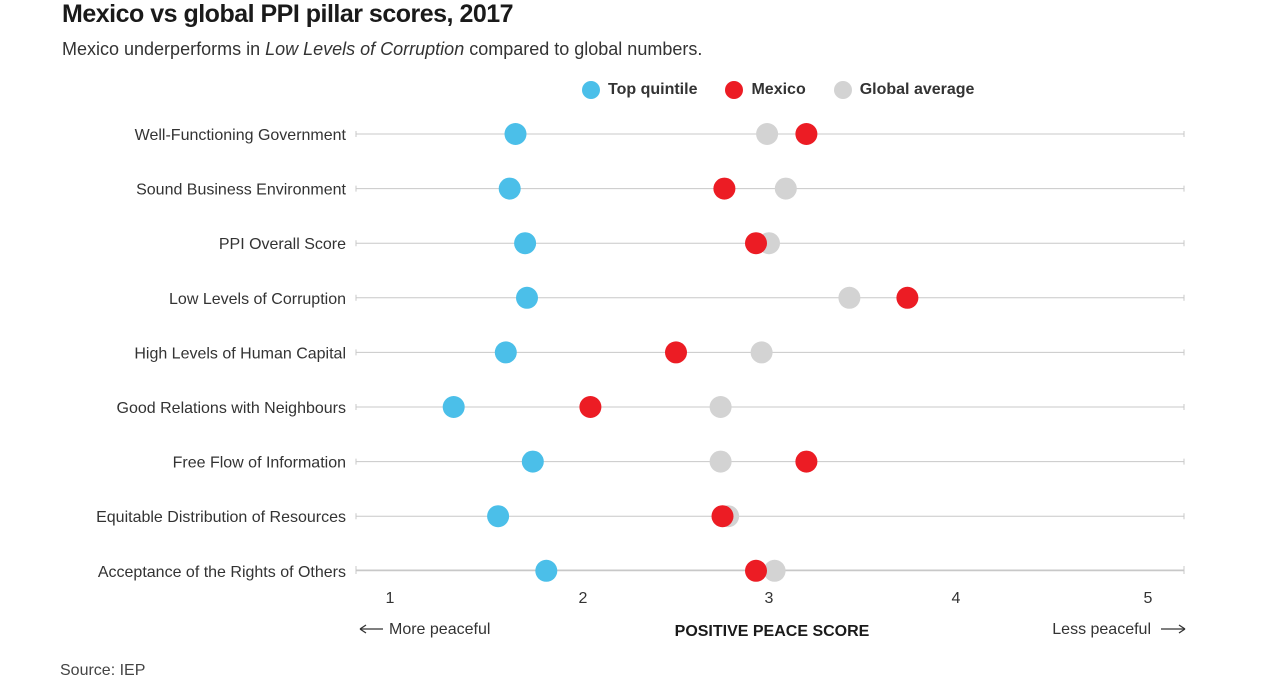 The image size is (1271, 688). What do you see at coordinates (546, 570) in the screenshot?
I see `point-top-quintile-acceptance-of-the-rights-of-others` at bounding box center [546, 570].